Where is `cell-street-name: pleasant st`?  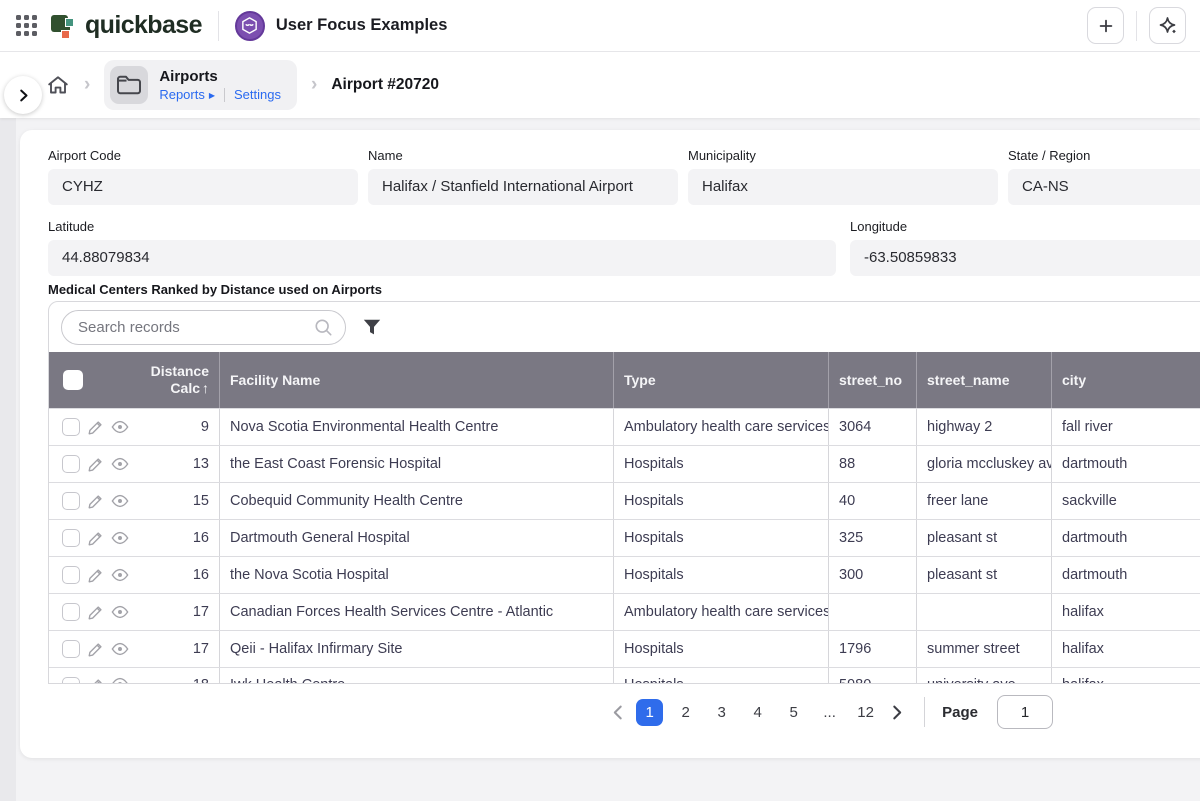 cell-street-name: pleasant st is located at coordinates (983, 538).